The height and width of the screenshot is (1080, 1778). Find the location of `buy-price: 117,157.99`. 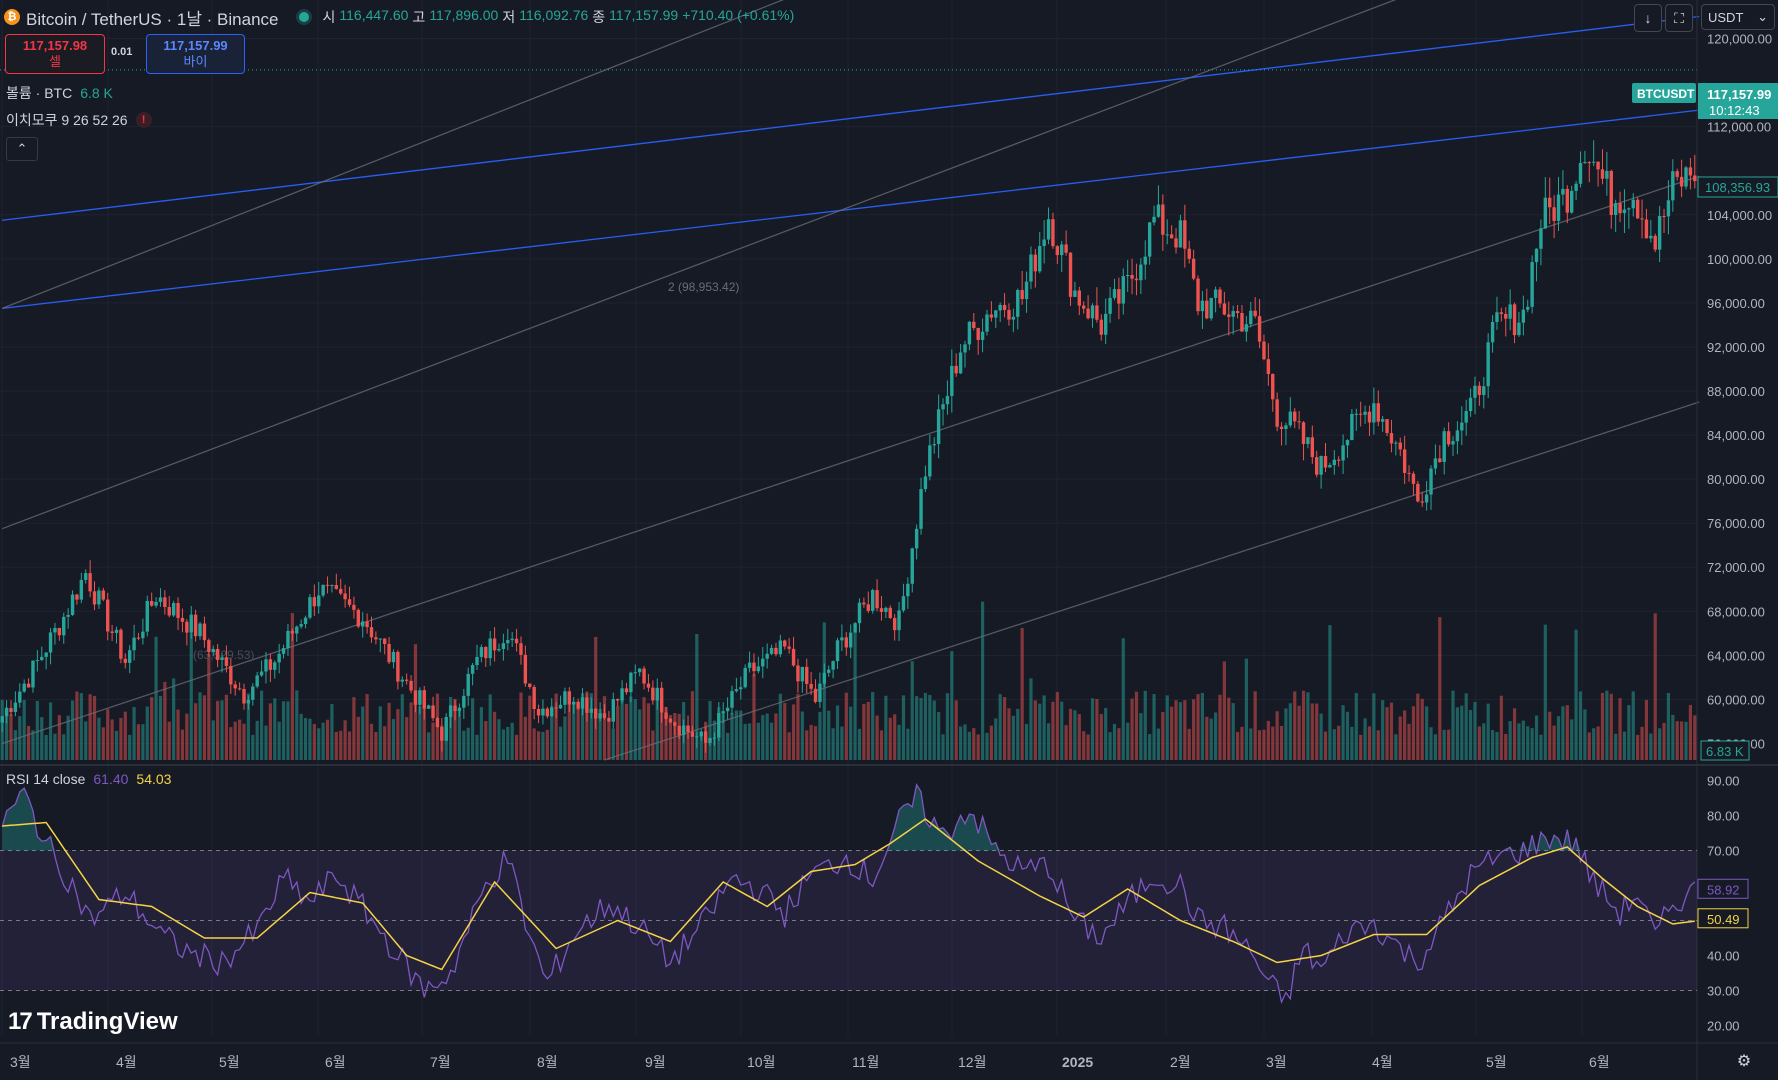

buy-price: 117,157.99 is located at coordinates (195, 45).